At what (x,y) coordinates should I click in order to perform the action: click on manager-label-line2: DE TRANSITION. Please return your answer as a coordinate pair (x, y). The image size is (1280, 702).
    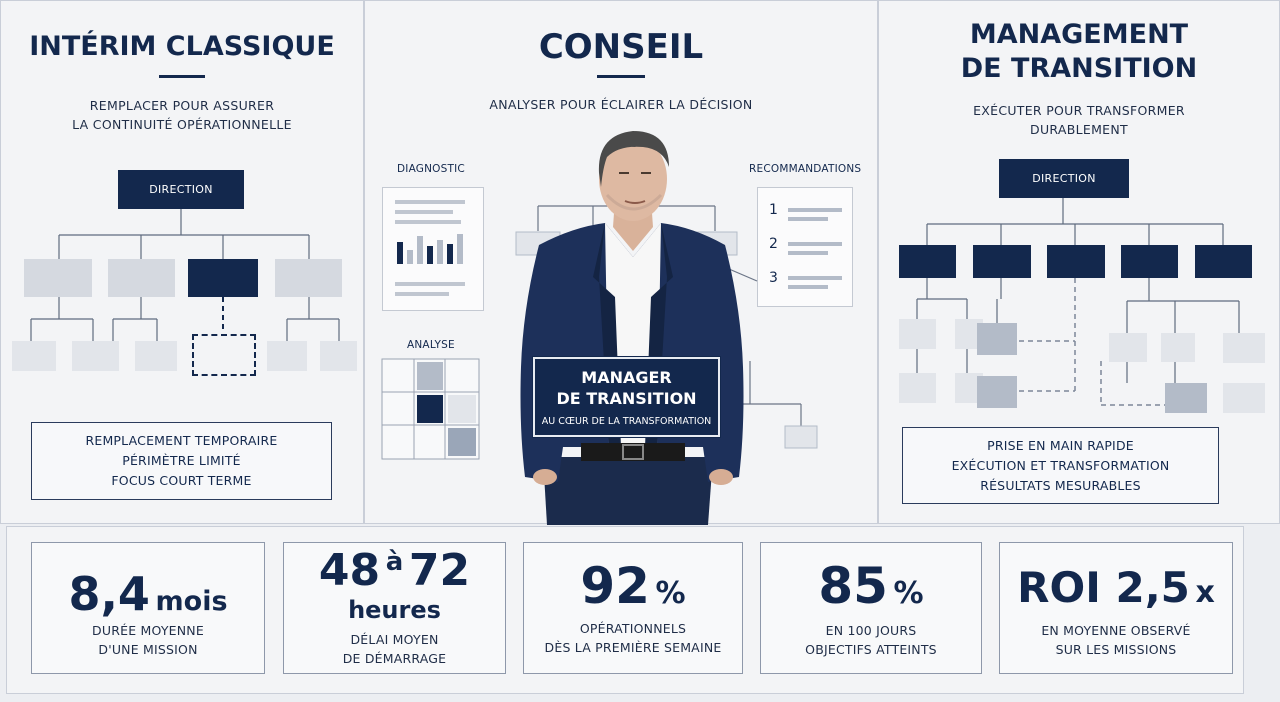
    Looking at the image, I should click on (626, 398).